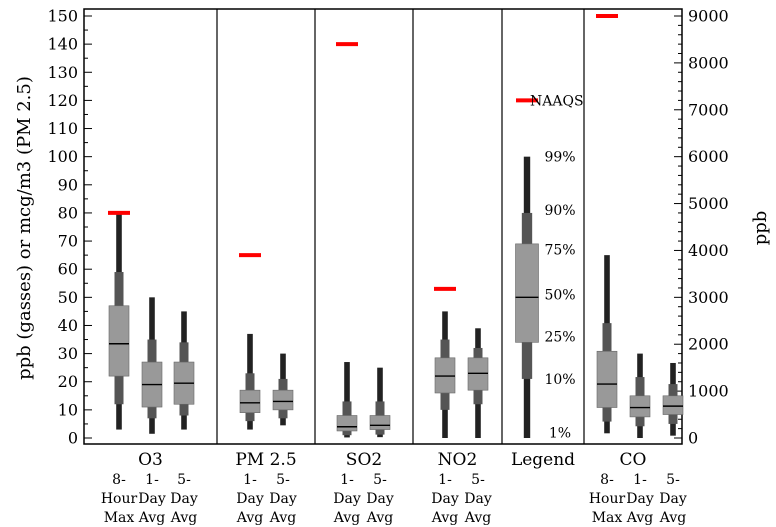 Image resolution: width=776 pixels, height=527 pixels. What do you see at coordinates (708, 109) in the screenshot?
I see `y-right-tick-label: 7000` at bounding box center [708, 109].